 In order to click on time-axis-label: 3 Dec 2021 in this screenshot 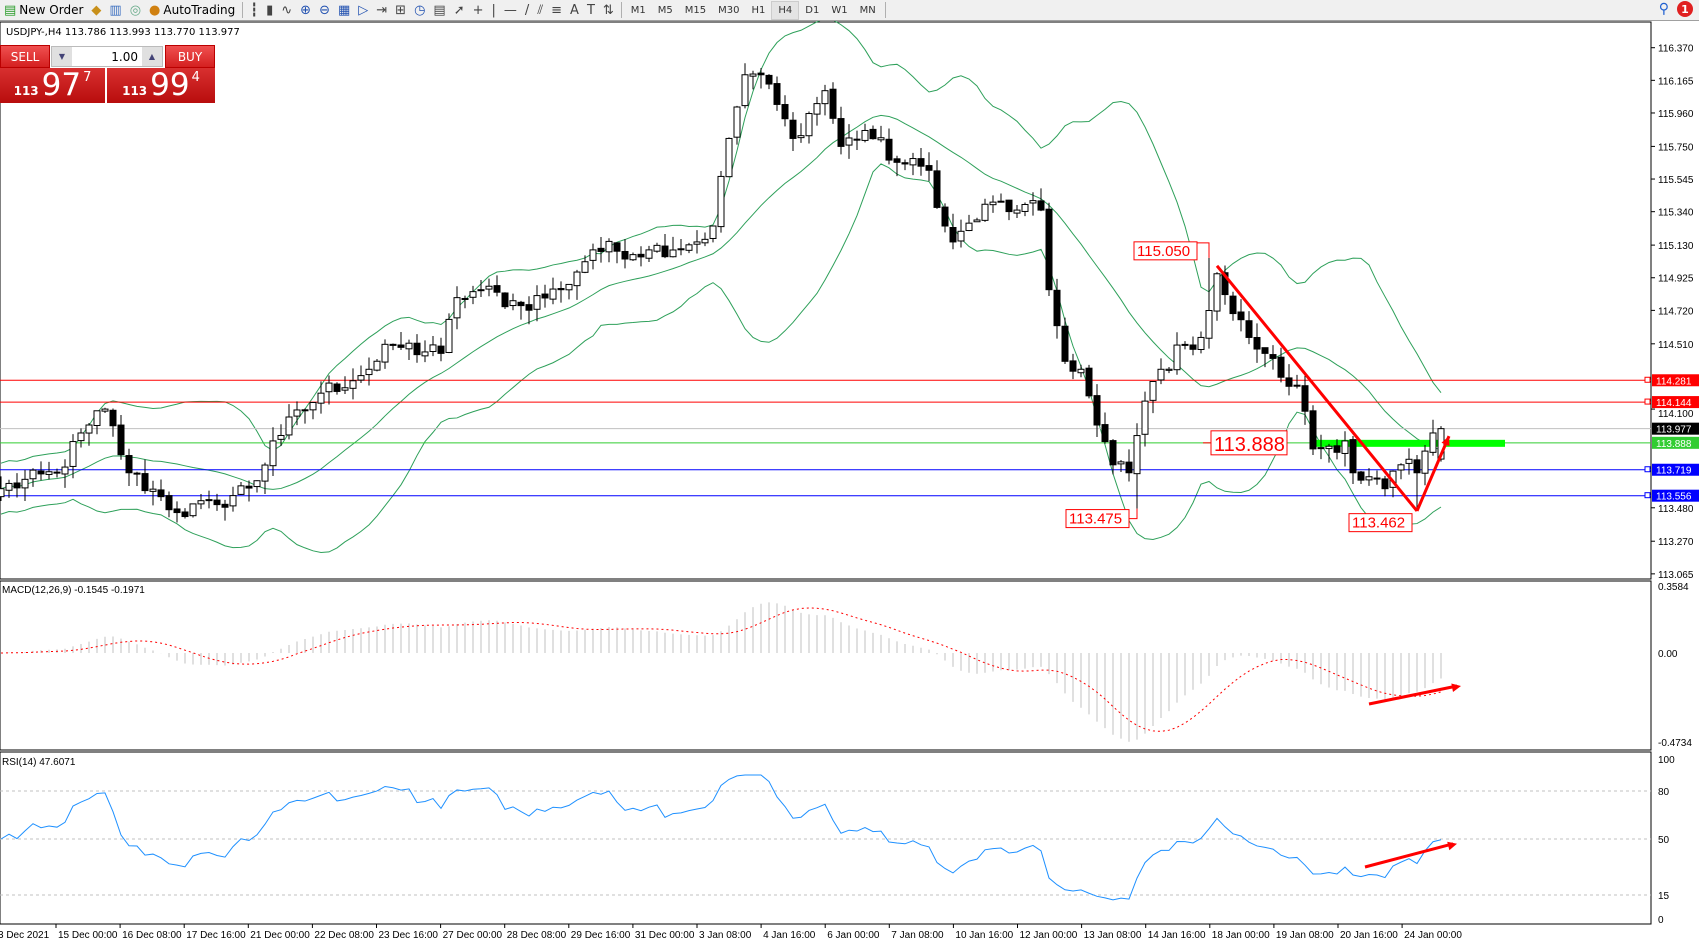, I will do `click(25, 935)`.